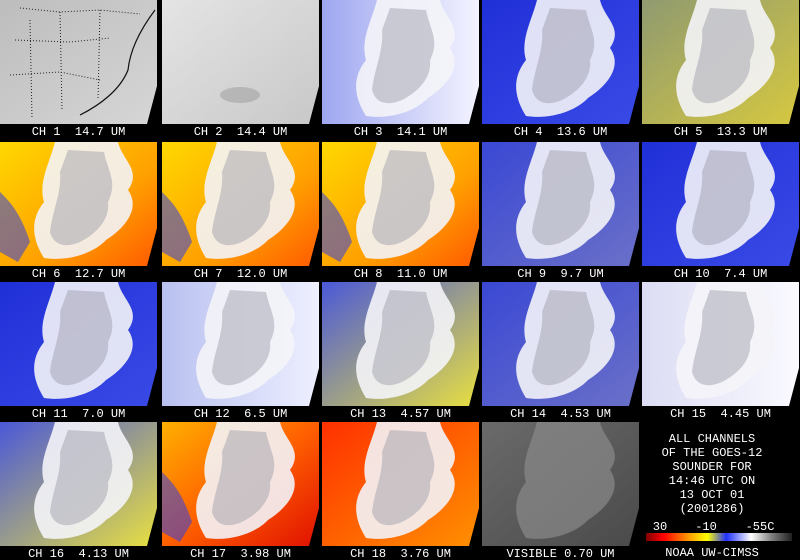 This screenshot has height=560, width=800. What do you see at coordinates (560, 553) in the screenshot?
I see `panel-label: VISIBLE 0.70 UM` at bounding box center [560, 553].